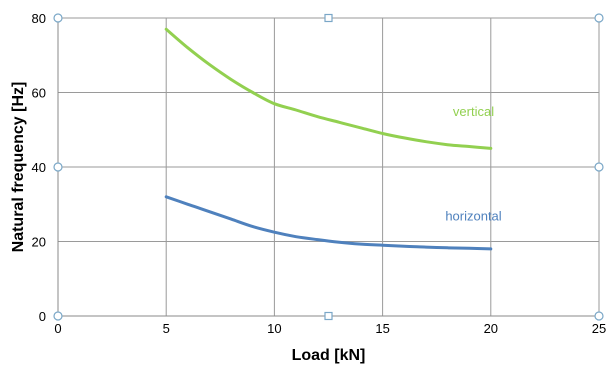 Image resolution: width=606 pixels, height=365 pixels. What do you see at coordinates (39, 167) in the screenshot?
I see `y-tick-label: 40` at bounding box center [39, 167].